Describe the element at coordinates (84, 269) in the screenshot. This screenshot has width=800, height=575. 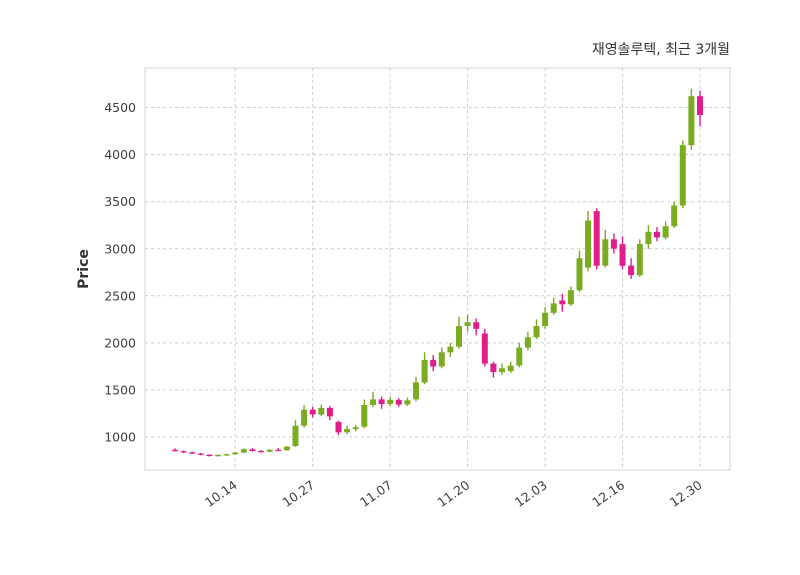
I see `y-axis-label: Price` at that location.